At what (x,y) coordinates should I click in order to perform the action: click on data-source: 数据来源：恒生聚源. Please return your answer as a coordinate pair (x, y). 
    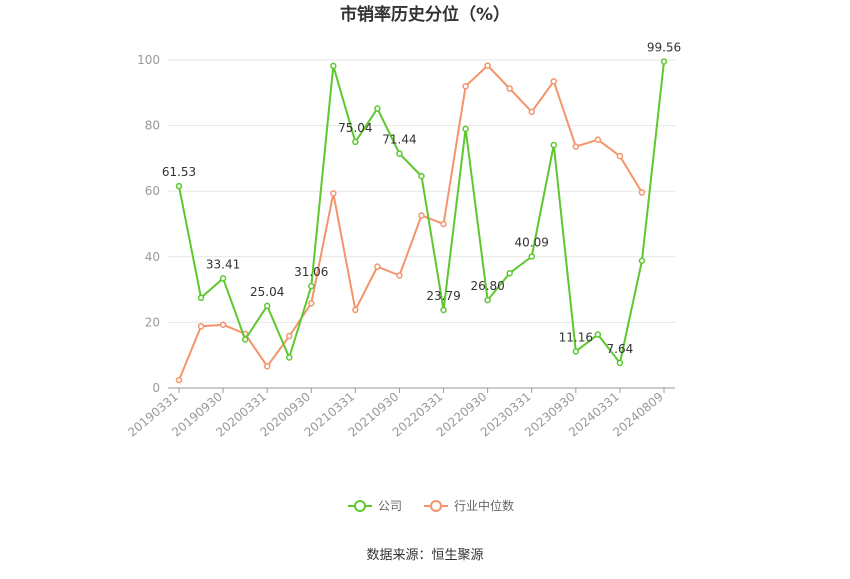
    Looking at the image, I should click on (424, 555).